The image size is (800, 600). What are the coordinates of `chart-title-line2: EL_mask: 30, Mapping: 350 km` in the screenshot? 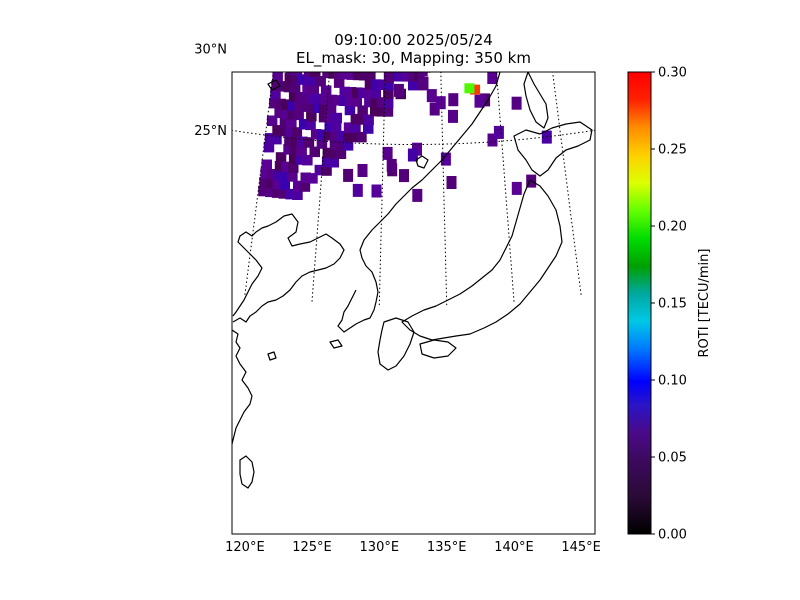 It's located at (413, 58).